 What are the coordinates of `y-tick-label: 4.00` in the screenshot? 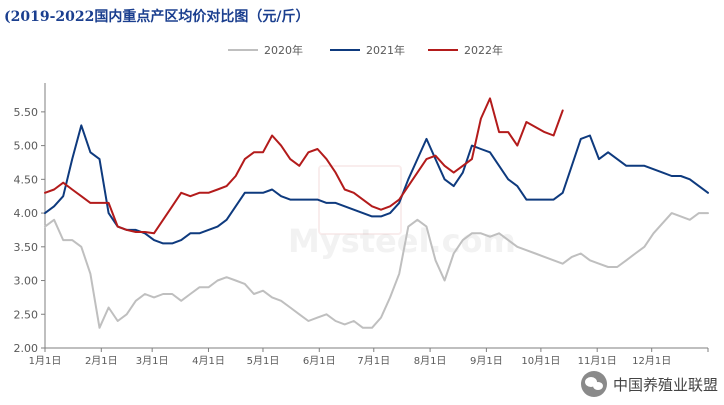 It's located at (26, 213).